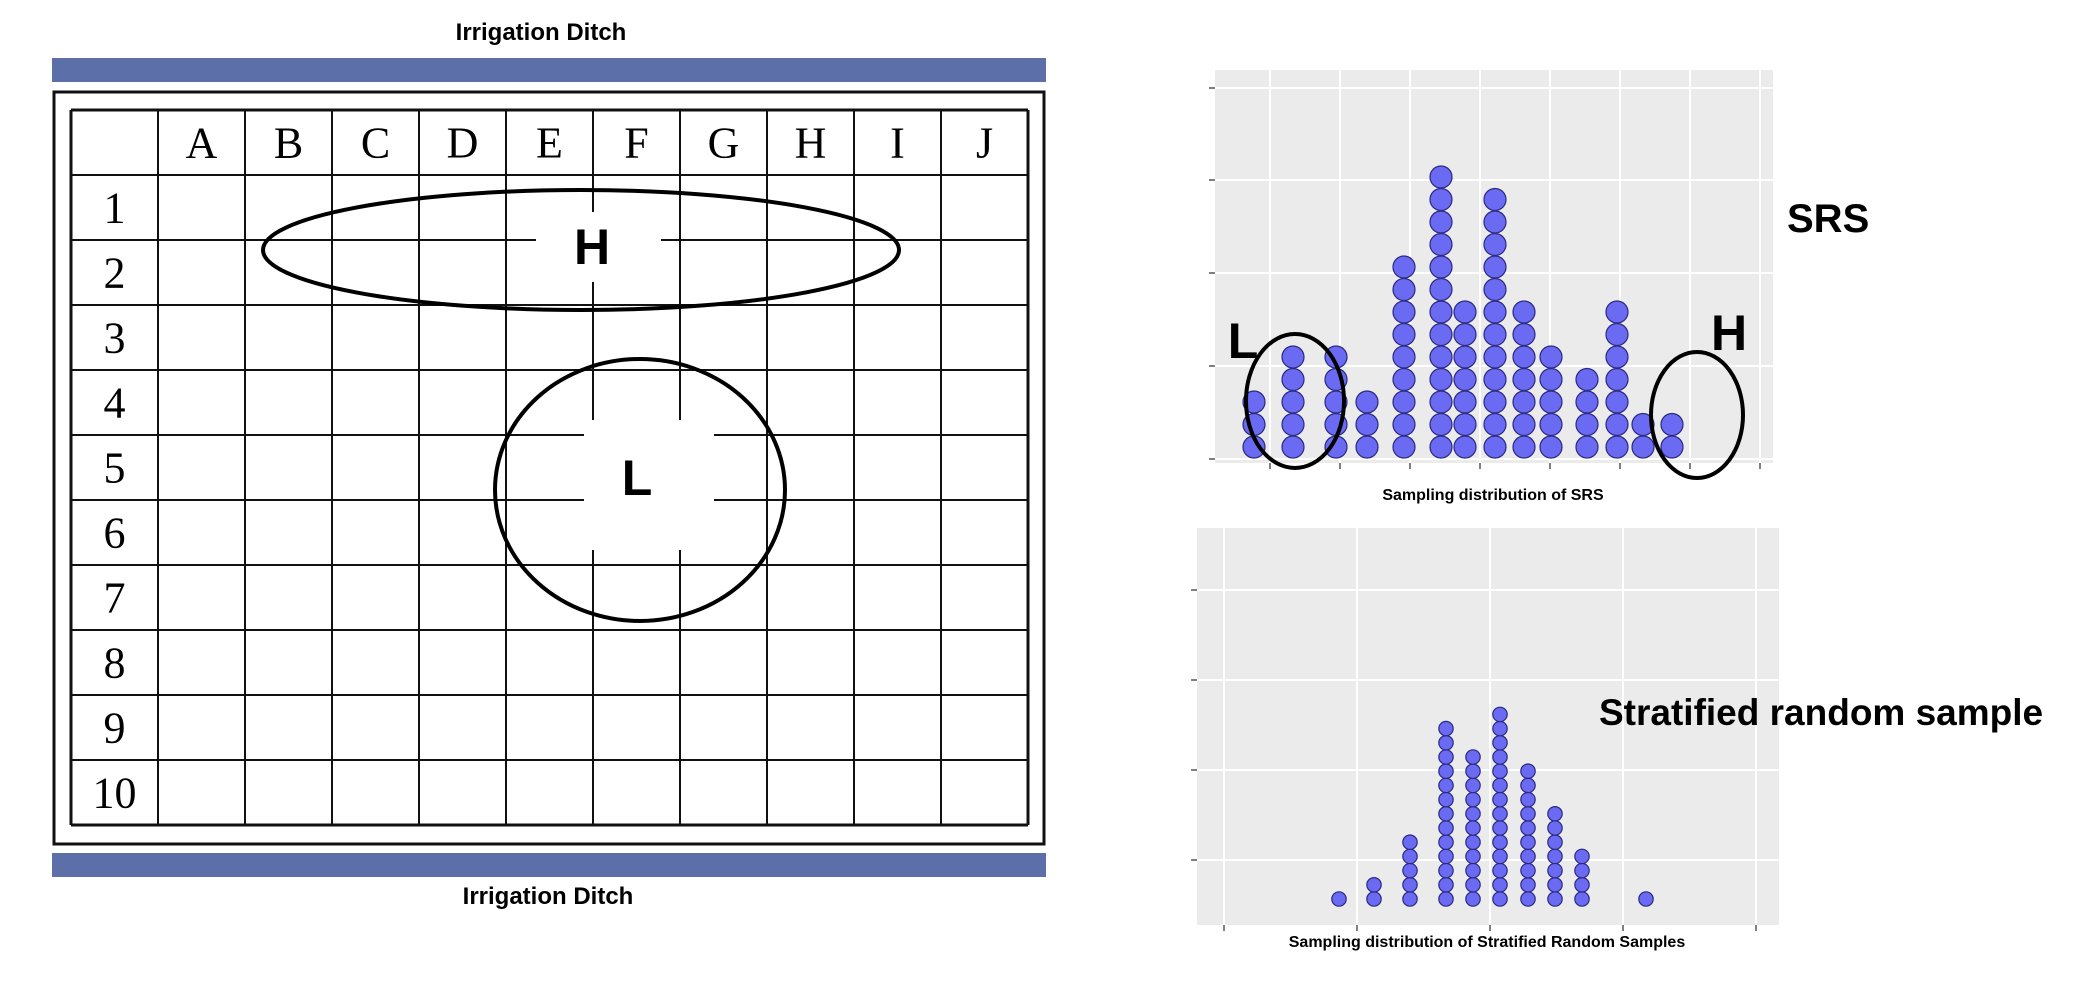  Describe the element at coordinates (1821, 712) in the screenshot. I see `stratified-title: Stratified random sample` at that location.